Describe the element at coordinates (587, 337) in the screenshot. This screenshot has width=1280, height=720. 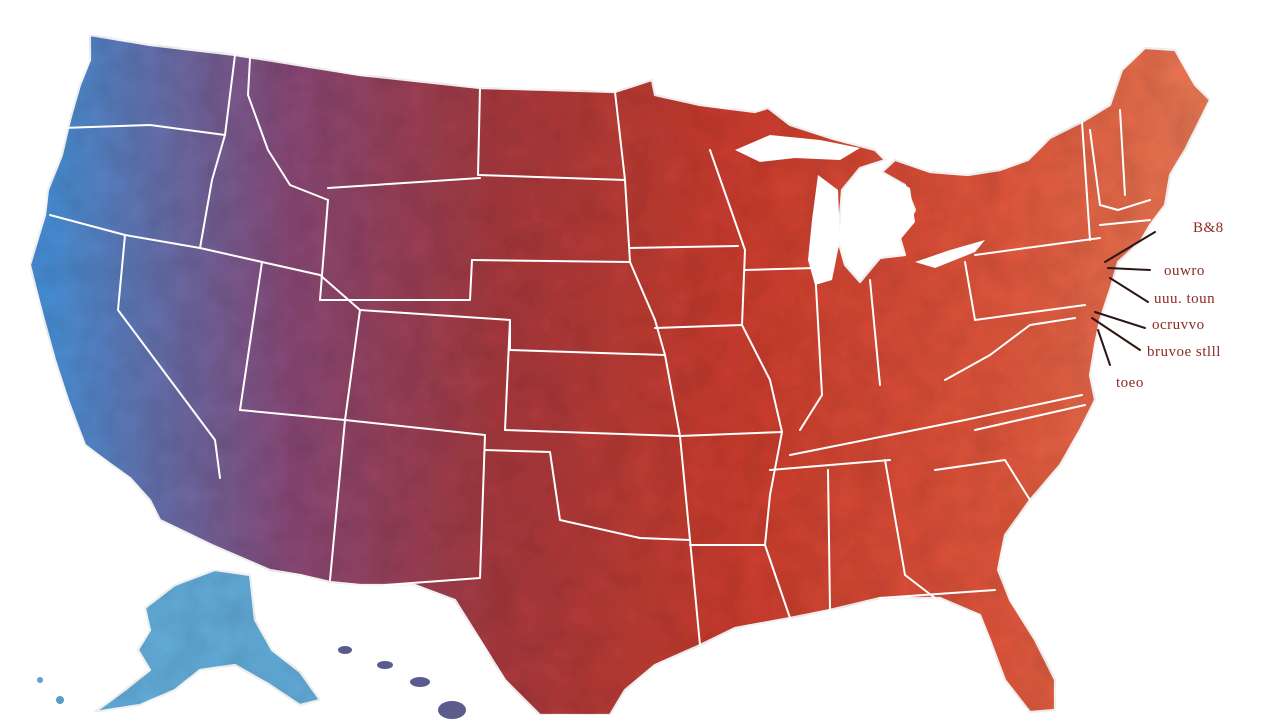
I see `border-ne-ks` at that location.